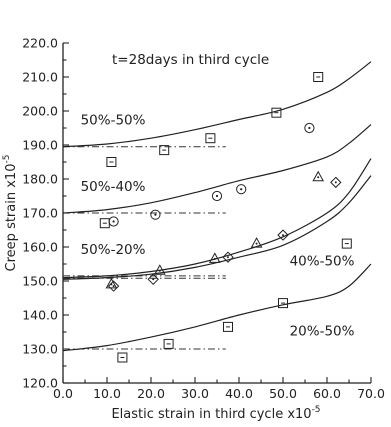  What do you see at coordinates (371, 393) in the screenshot?
I see `x-tick-label: 70.0` at bounding box center [371, 393].